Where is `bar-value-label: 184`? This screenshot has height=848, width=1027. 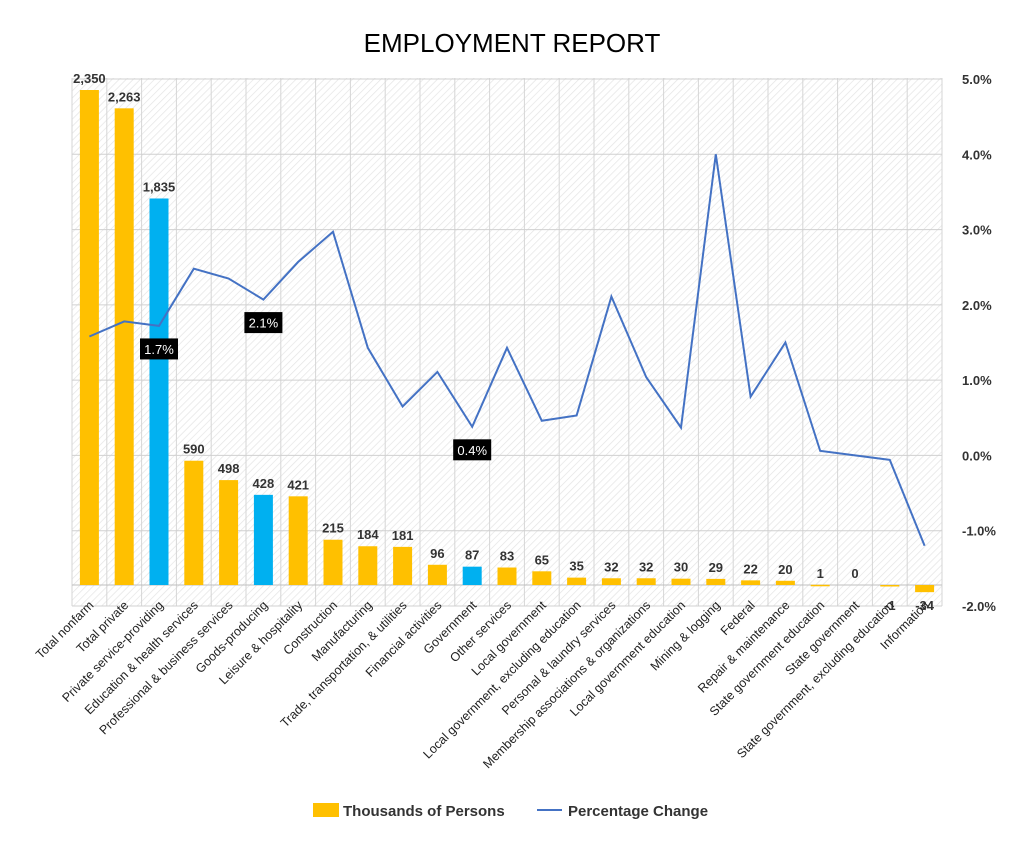 bar-value-label: 184 is located at coordinates (368, 534).